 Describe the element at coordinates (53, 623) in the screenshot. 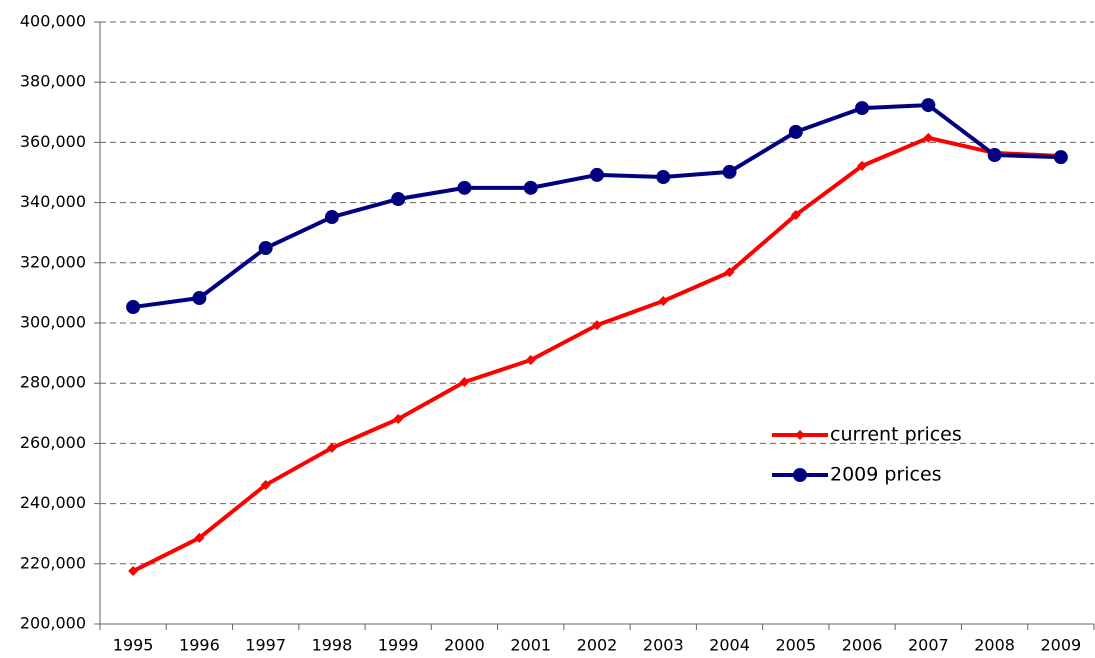

I see `y-tick-label: 200,000` at that location.